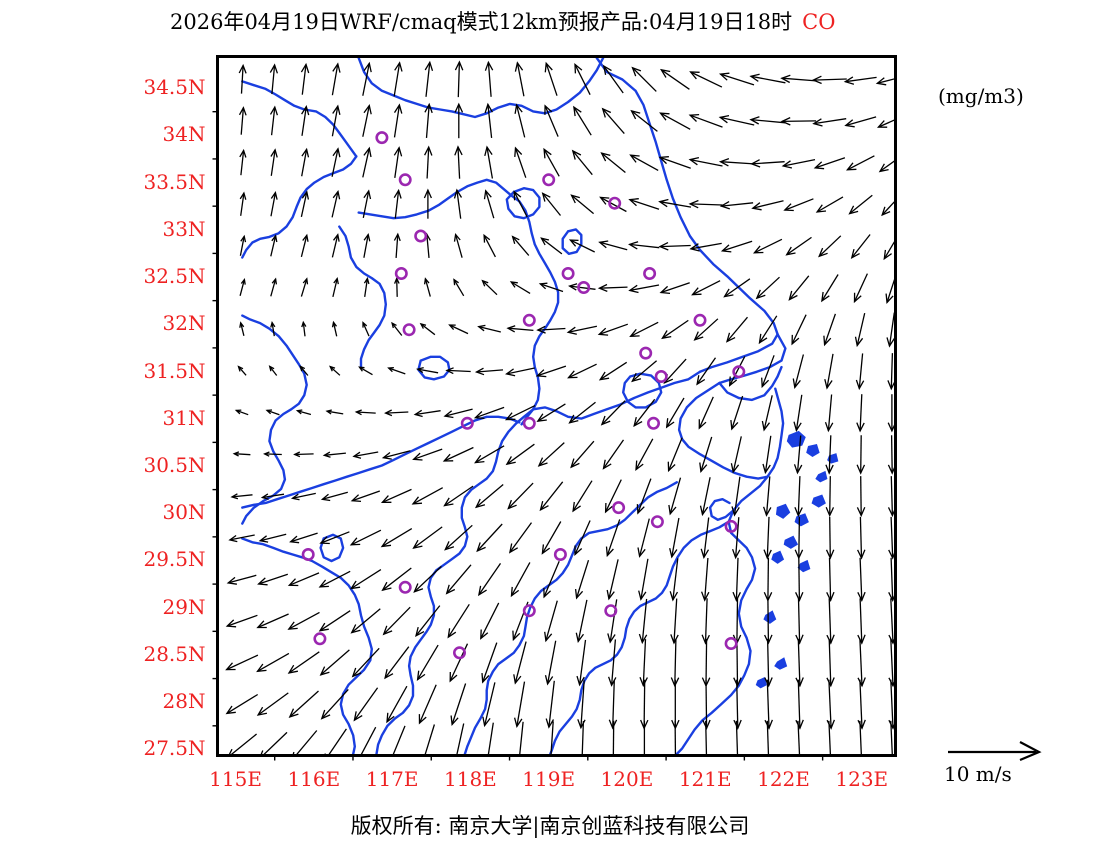 This screenshot has height=850, width=1100. Describe the element at coordinates (705, 778) in the screenshot. I see `x-axis-label: 121E` at that location.